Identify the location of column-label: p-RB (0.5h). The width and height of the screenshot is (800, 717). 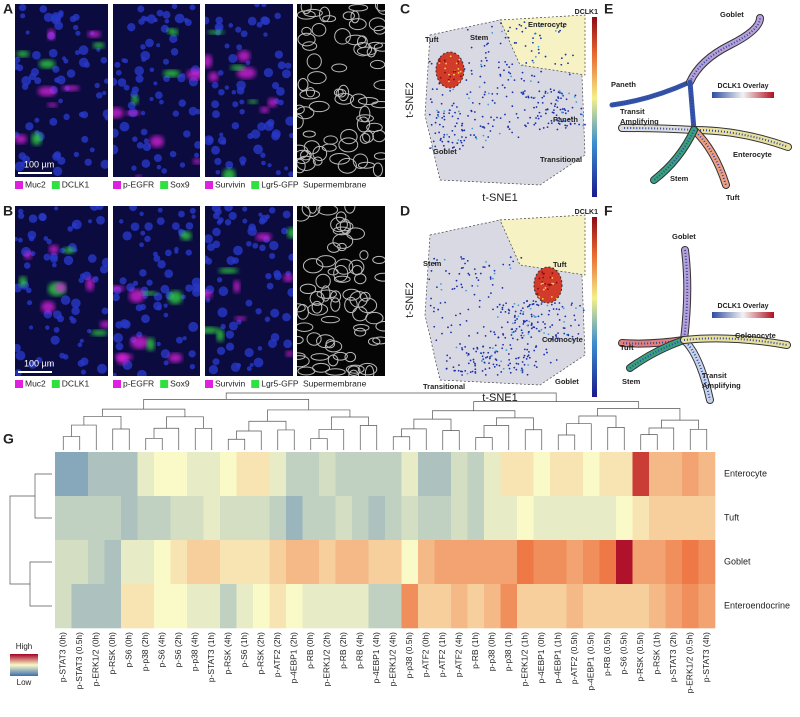
(607, 654).